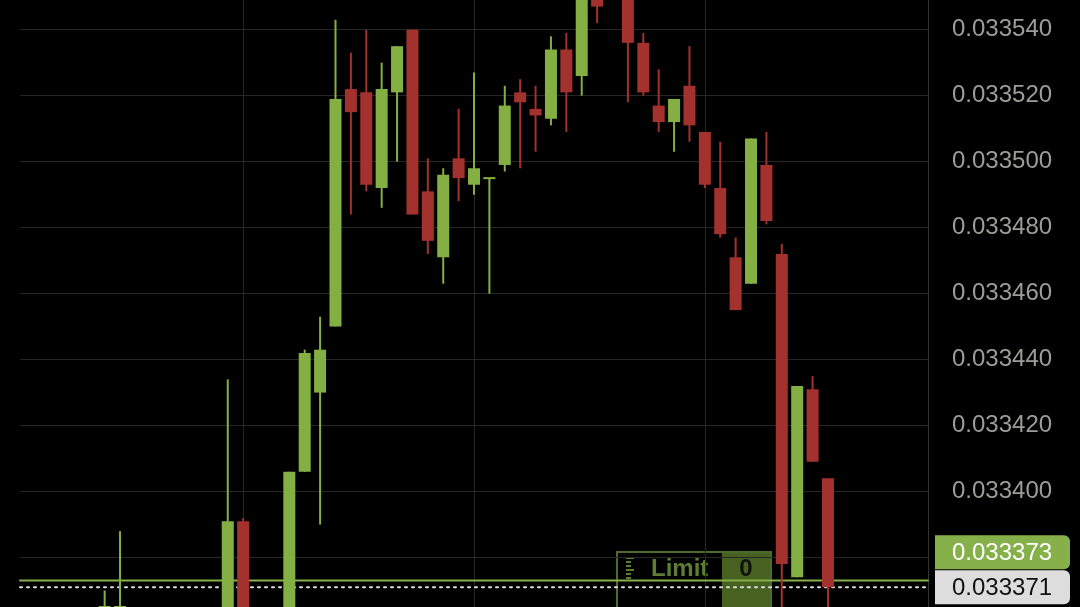 The width and height of the screenshot is (1080, 607). I want to click on y-tick-label: 0.033460, so click(1002, 292).